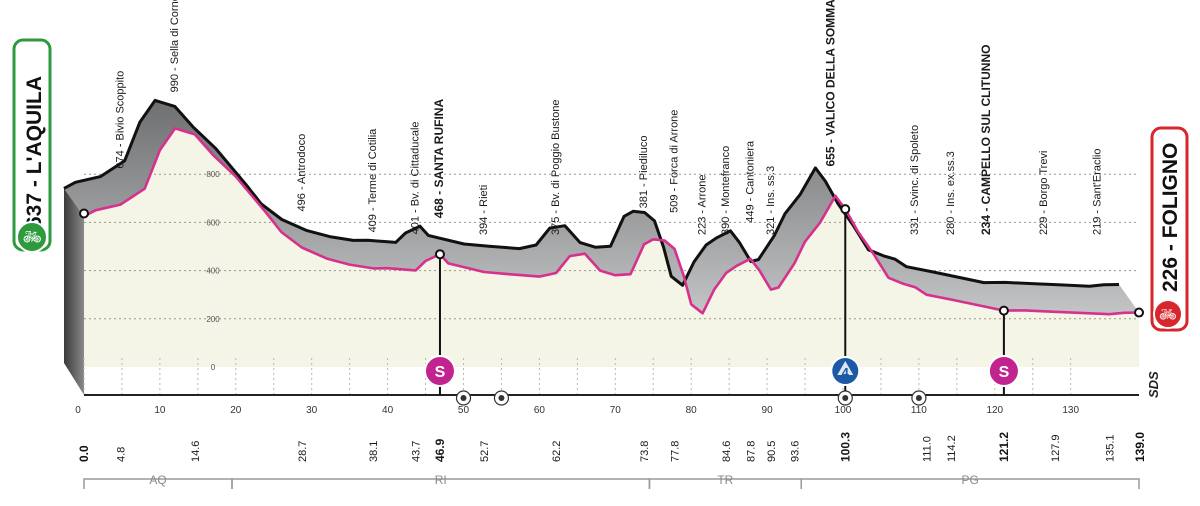 The height and width of the screenshot is (506, 1200). I want to click on y-tick-labels: 800 600 400 200 0, so click(213, 271).